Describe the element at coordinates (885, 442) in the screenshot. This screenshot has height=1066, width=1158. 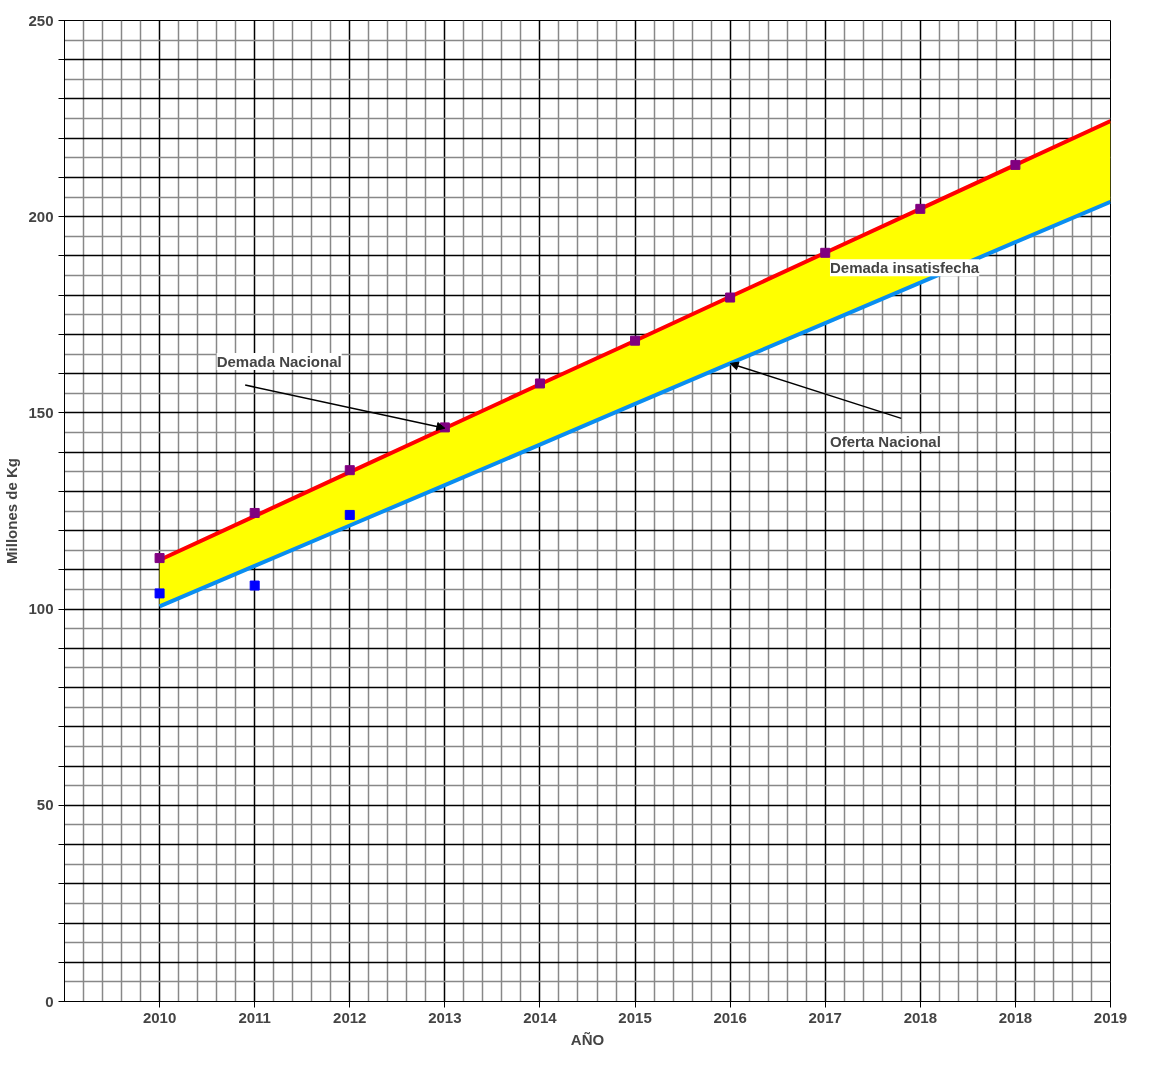
I see `annotation: Oferta Nacional` at that location.